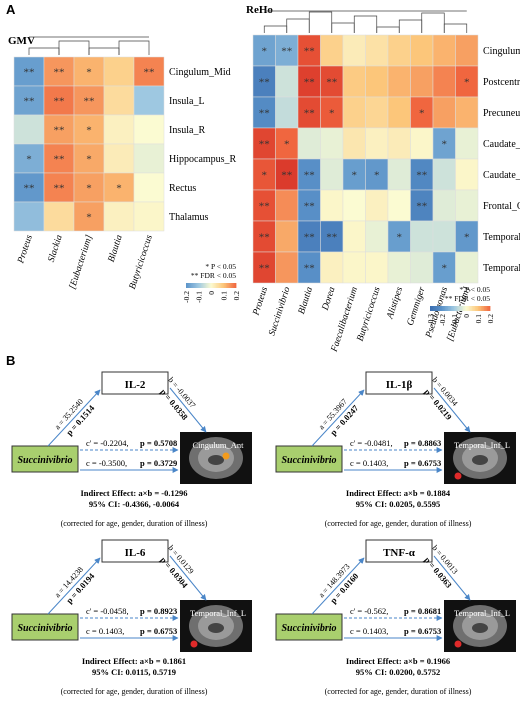  What do you see at coordinates (224, 296) in the screenshot?
I see `gmv-legend-tick: 0.1` at bounding box center [224, 296].